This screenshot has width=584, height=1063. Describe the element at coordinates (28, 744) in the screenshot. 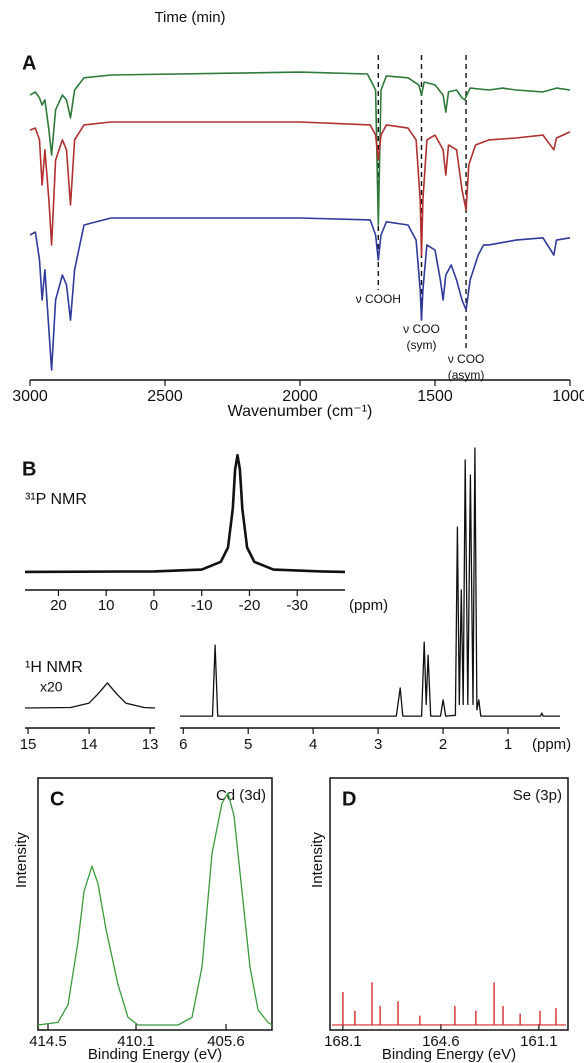

I see `x-tick-label: 15` at that location.